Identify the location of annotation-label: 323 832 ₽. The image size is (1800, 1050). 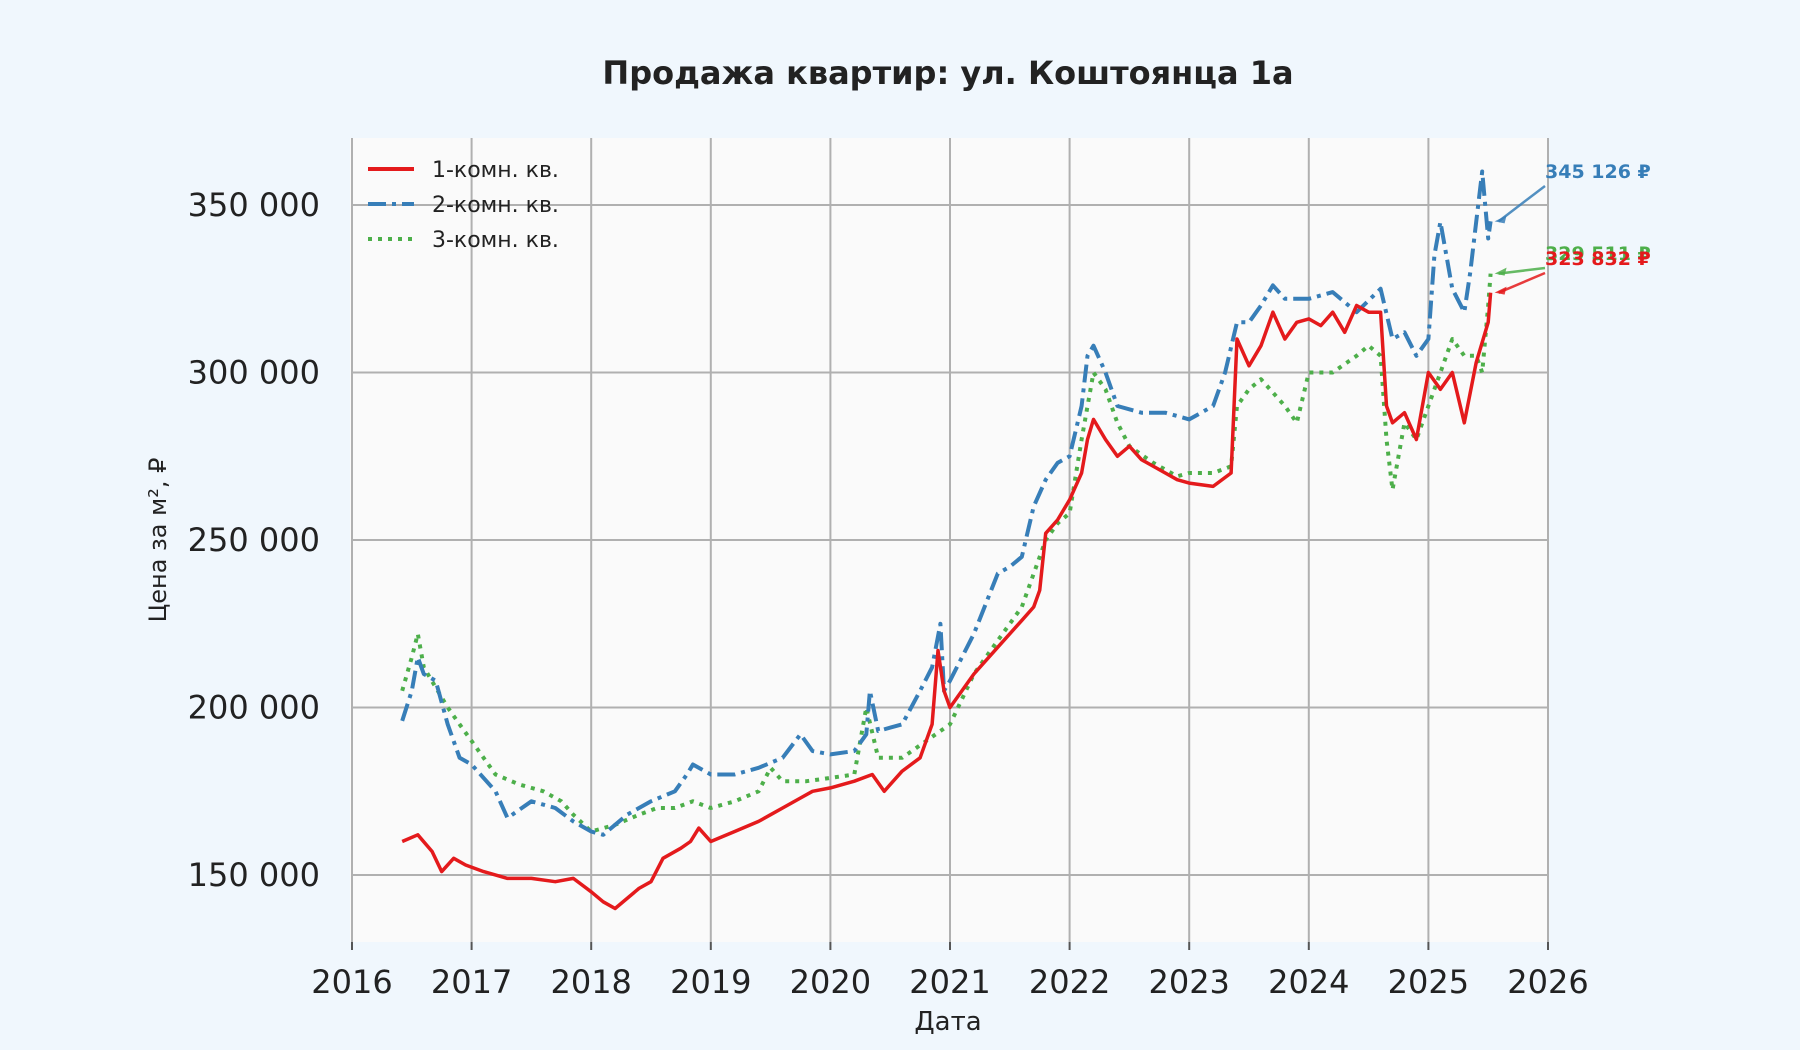
(1598, 259).